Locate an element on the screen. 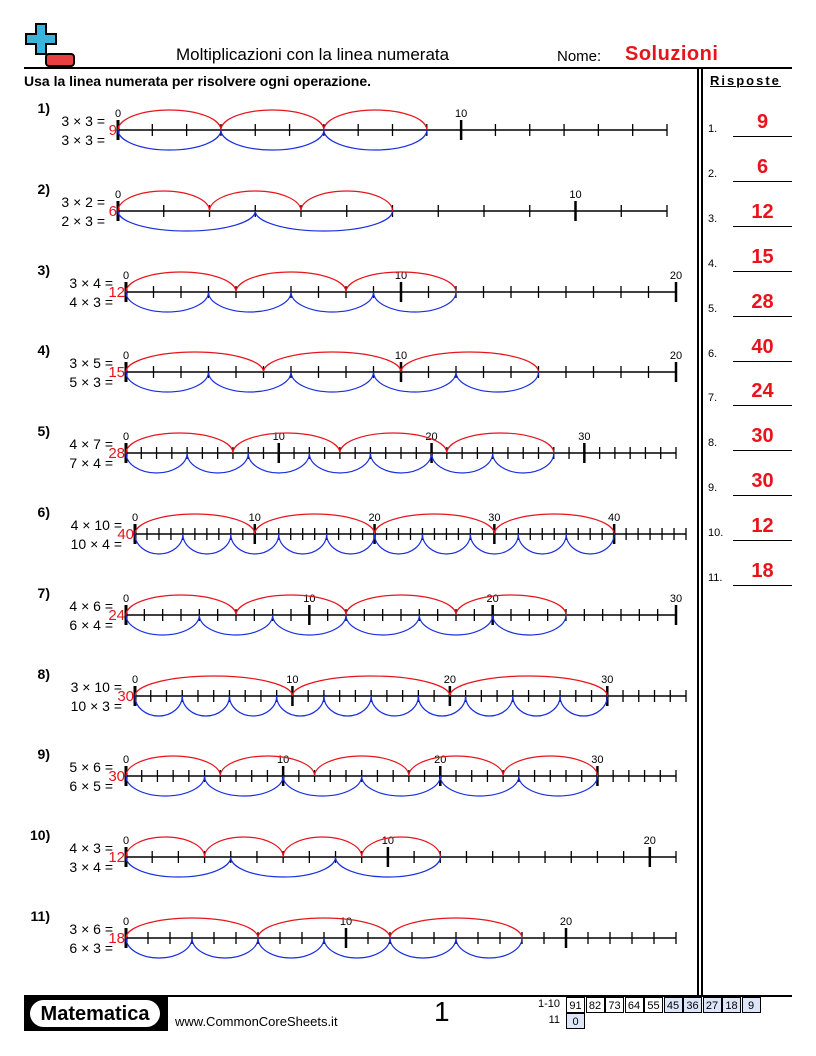 The width and height of the screenshot is (816, 1056). column-divider is located at coordinates (698, 531).